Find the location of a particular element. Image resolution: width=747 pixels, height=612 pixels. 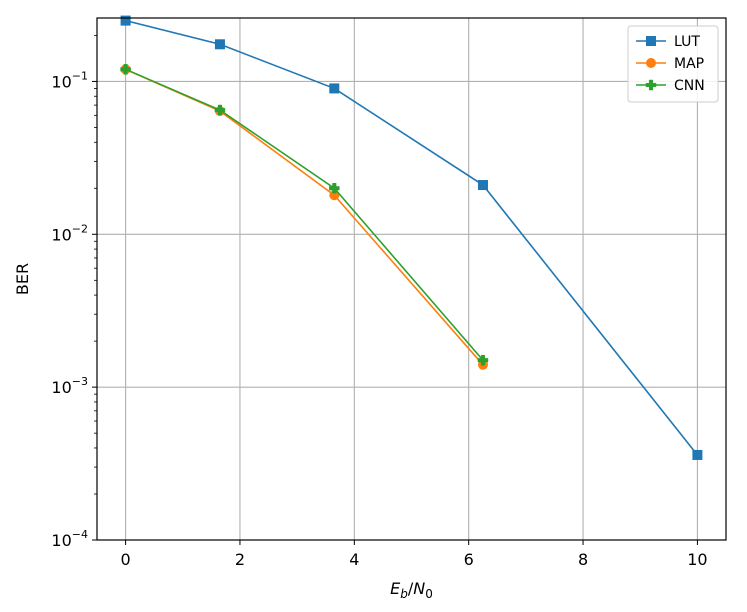

legend-map-marker is located at coordinates (651, 63).